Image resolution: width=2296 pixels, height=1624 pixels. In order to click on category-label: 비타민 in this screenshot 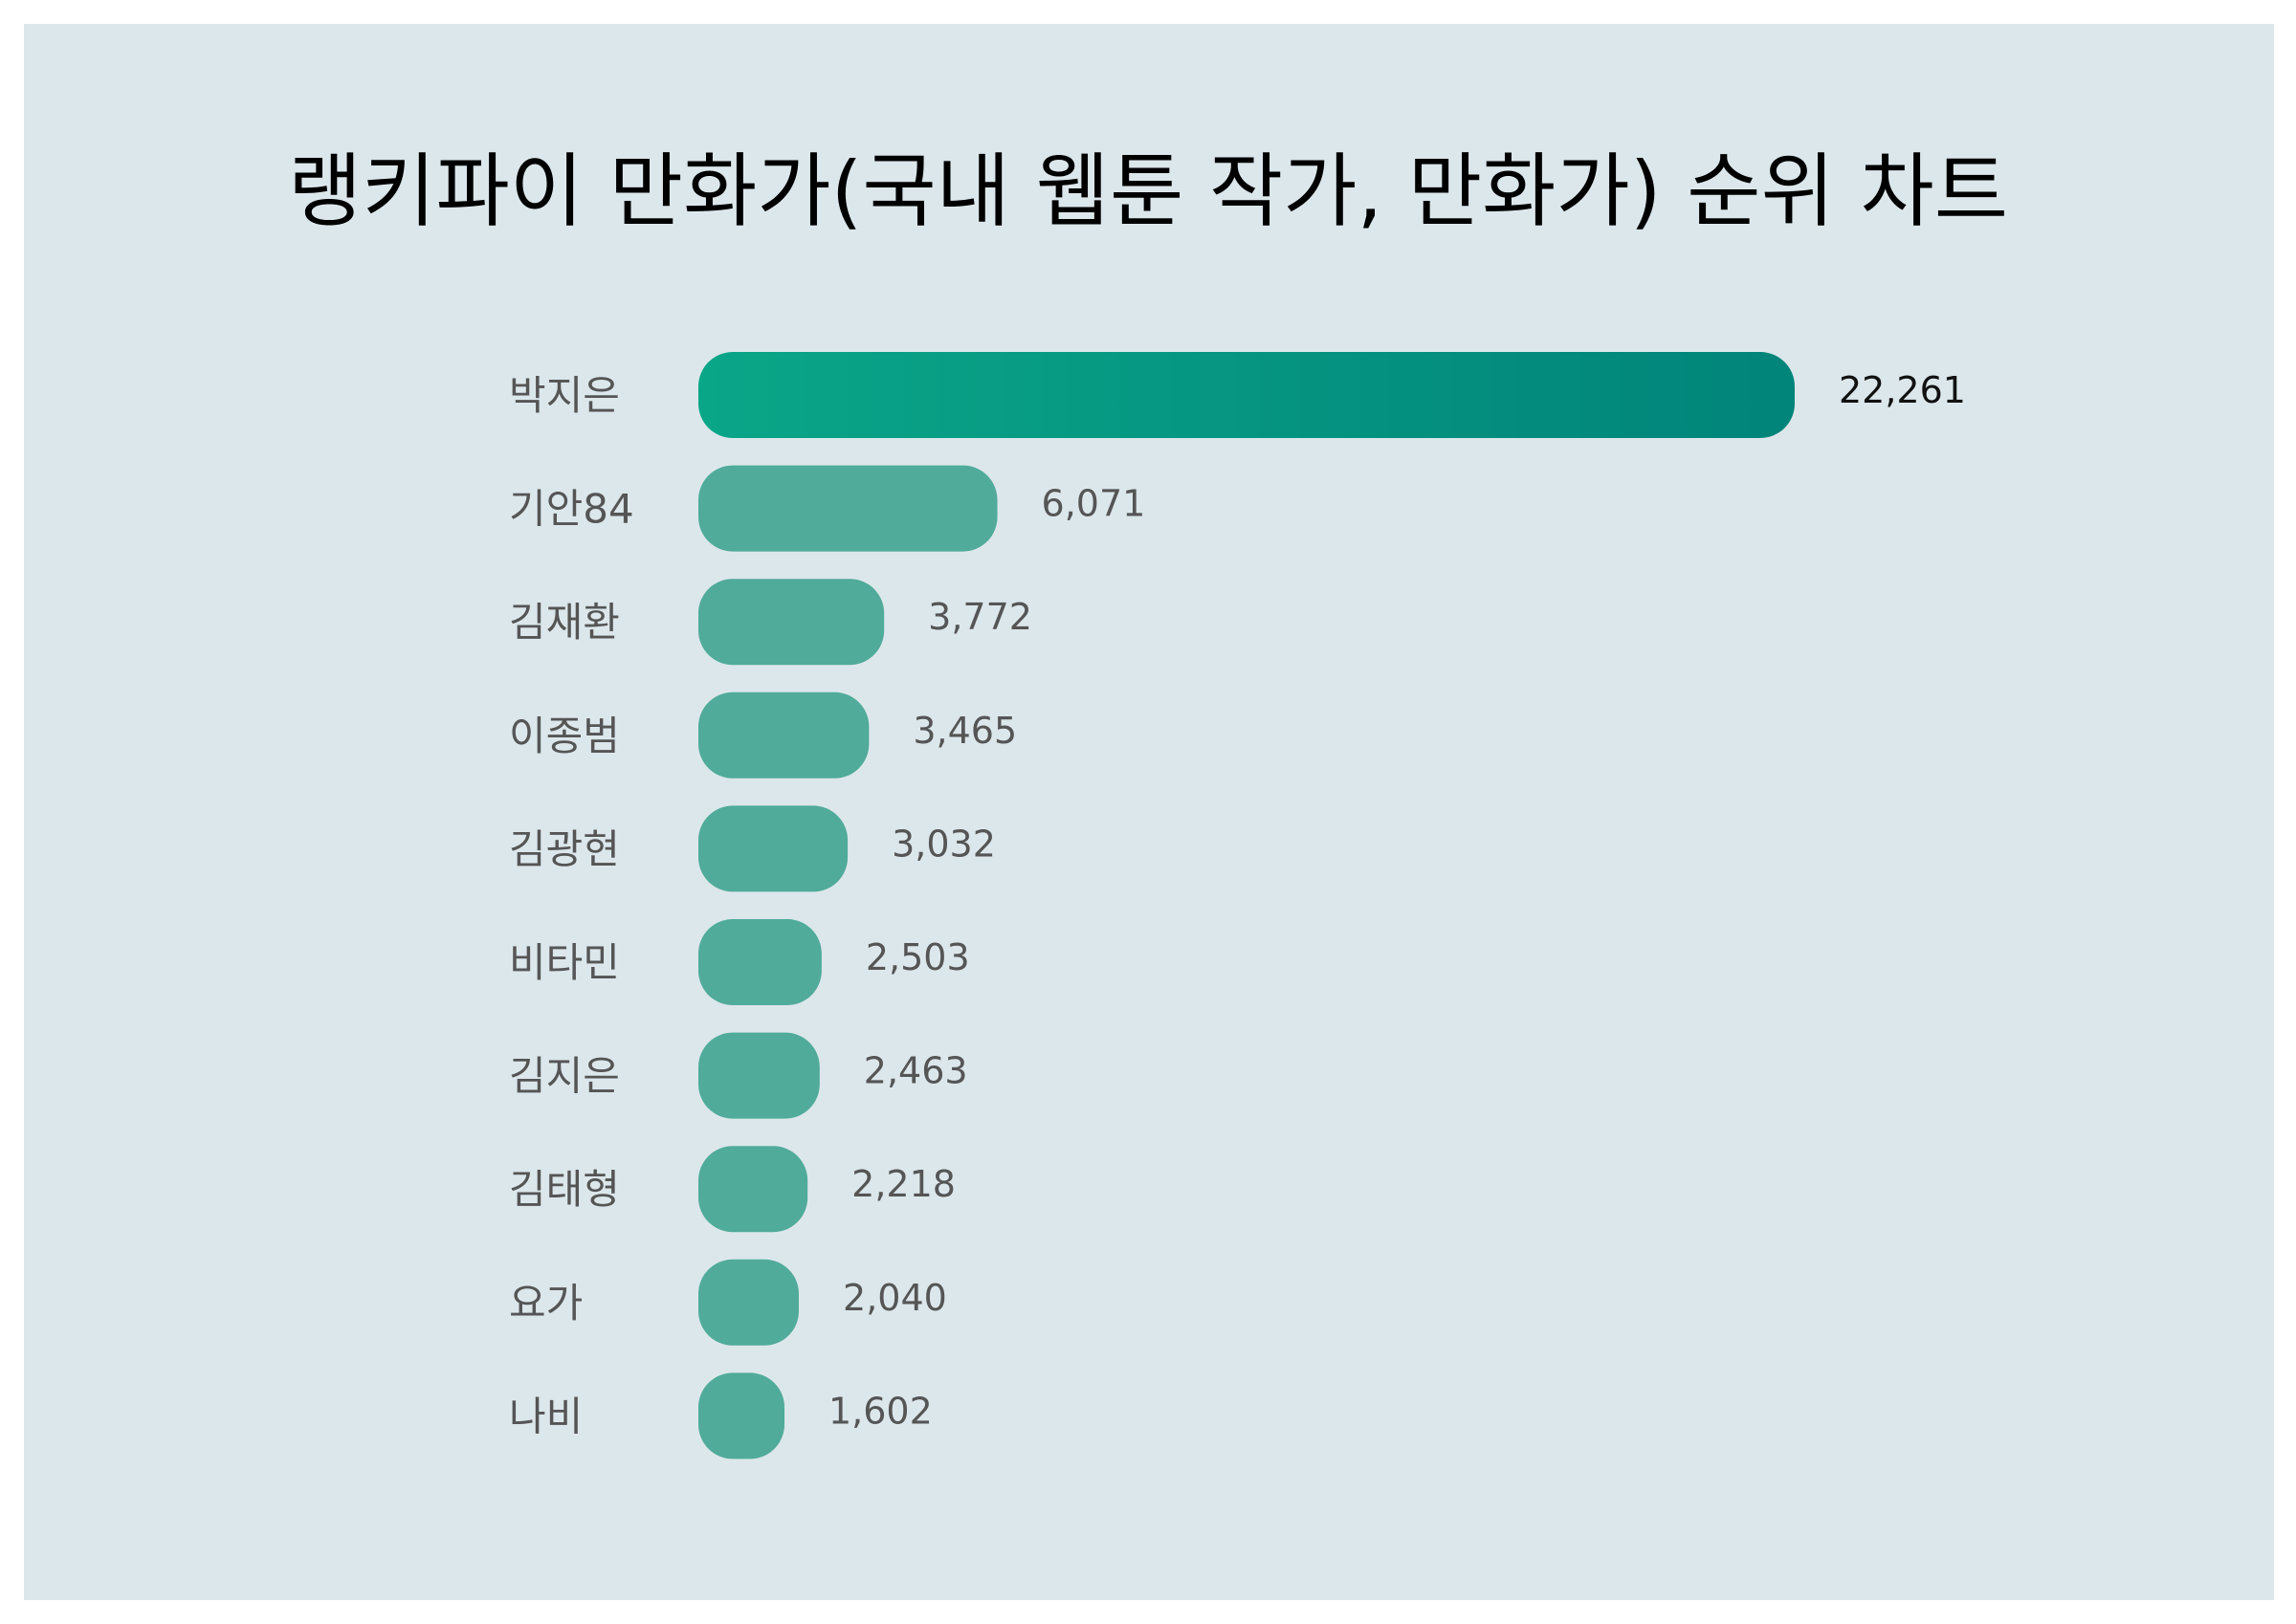, I will do `click(564, 963)`.